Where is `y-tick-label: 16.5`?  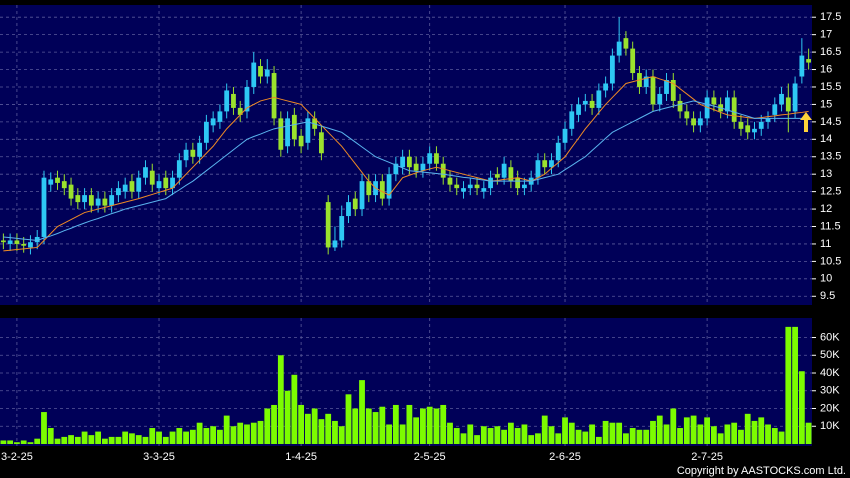
y-tick-label: 16.5 is located at coordinates (830, 52).